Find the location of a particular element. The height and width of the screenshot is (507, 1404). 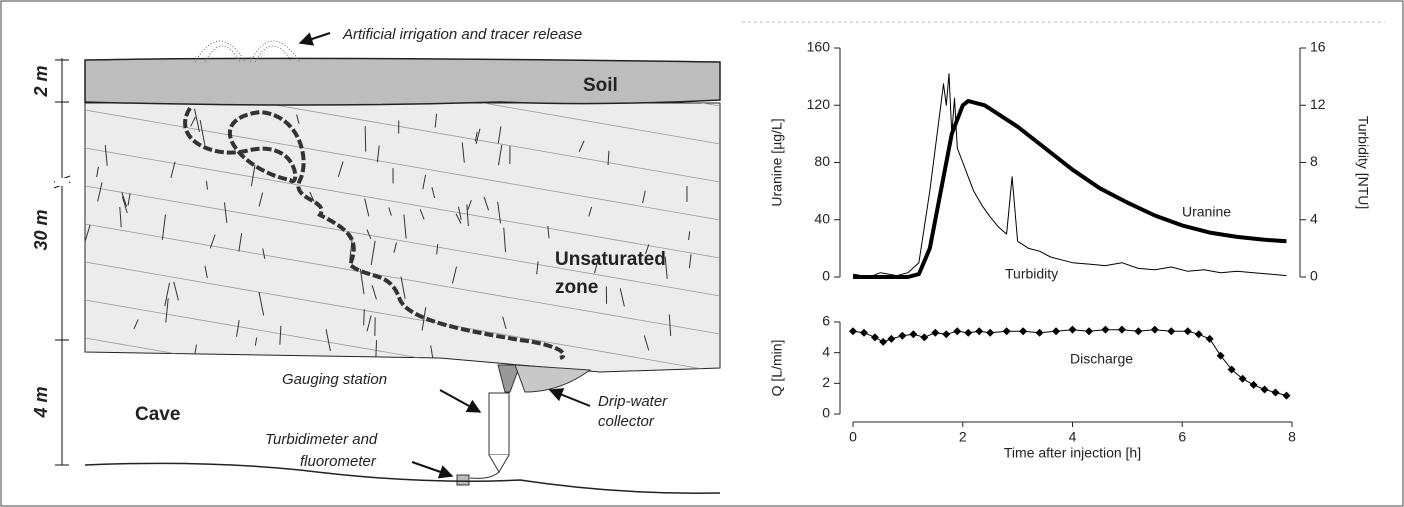

y2-tick-label: 16 is located at coordinates (1318, 47).